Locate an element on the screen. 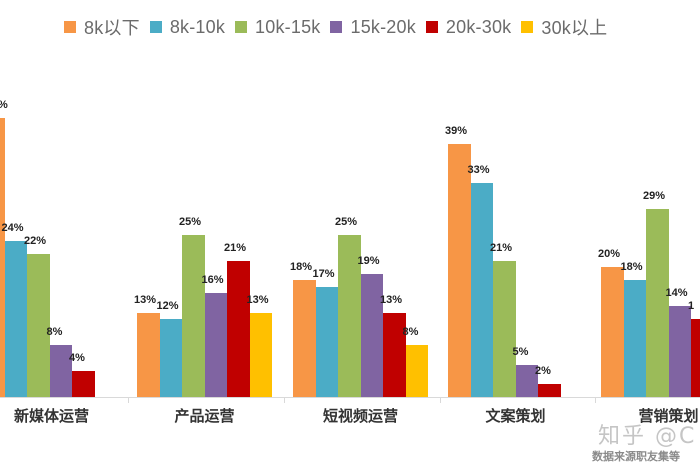  legend-item: 20k-30k is located at coordinates (468, 27).